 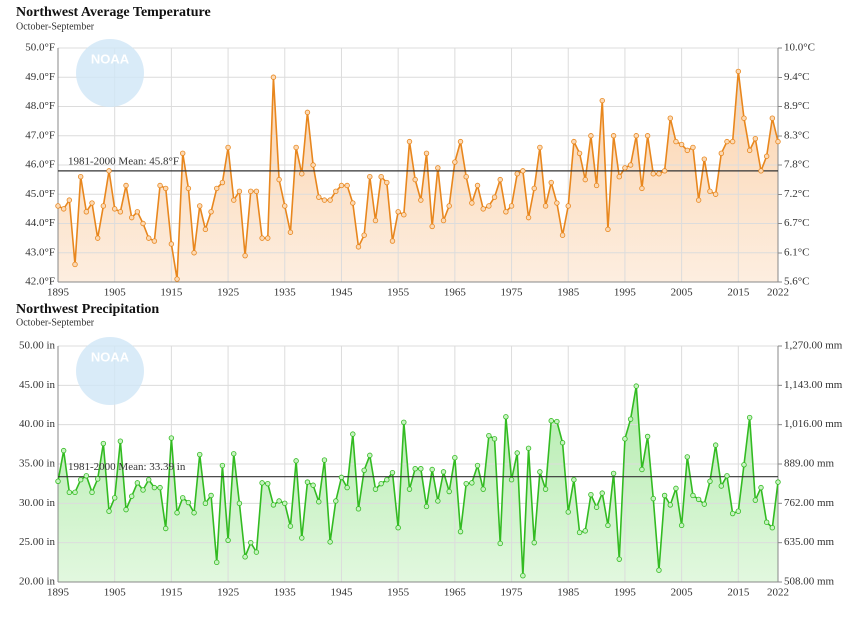 I want to click on x-tick-label: 1935, so click(x=285, y=593).